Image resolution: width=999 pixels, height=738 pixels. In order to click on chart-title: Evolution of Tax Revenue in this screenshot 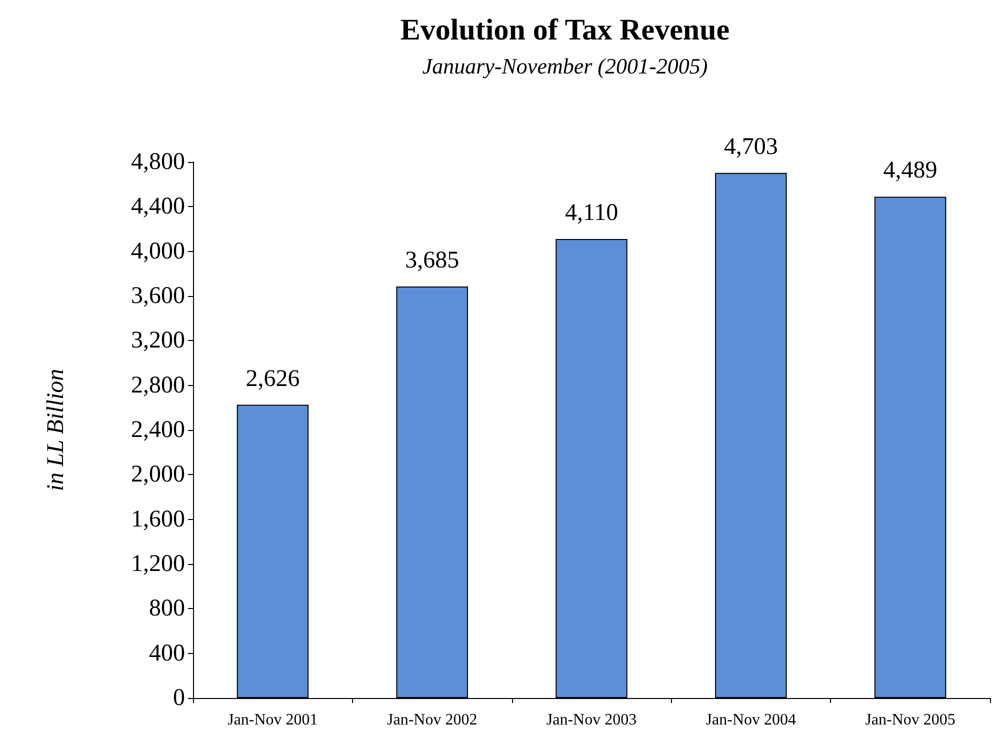, I will do `click(565, 30)`.